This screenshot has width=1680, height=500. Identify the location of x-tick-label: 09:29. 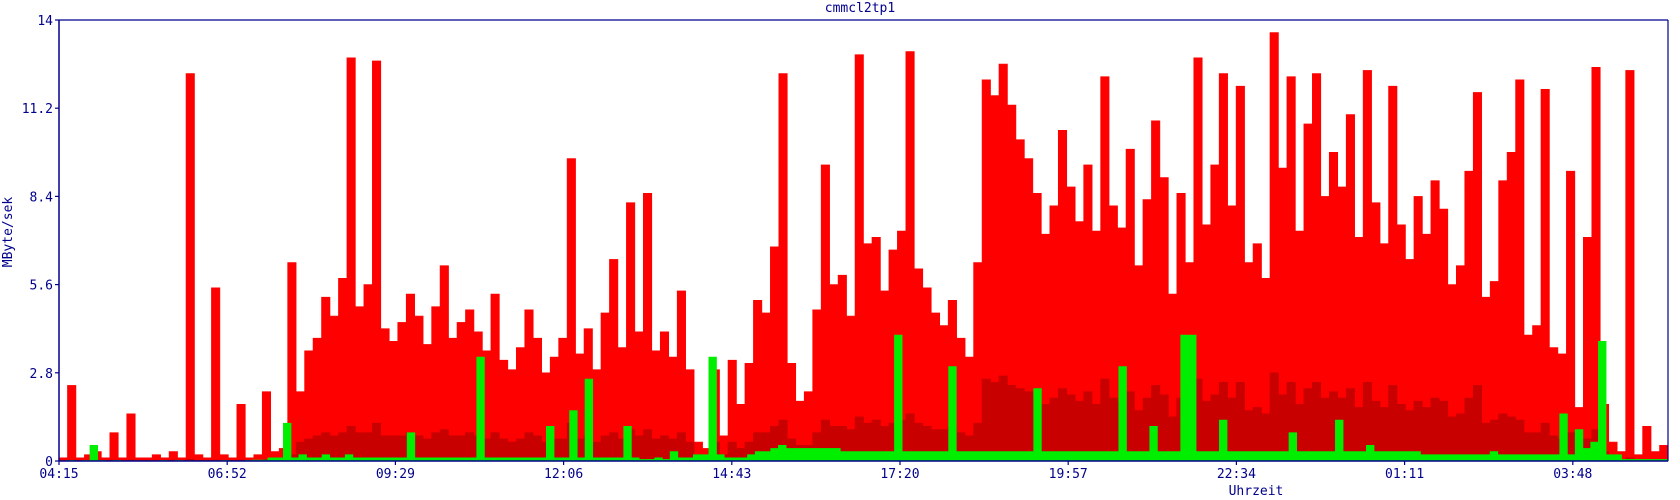
(395, 474).